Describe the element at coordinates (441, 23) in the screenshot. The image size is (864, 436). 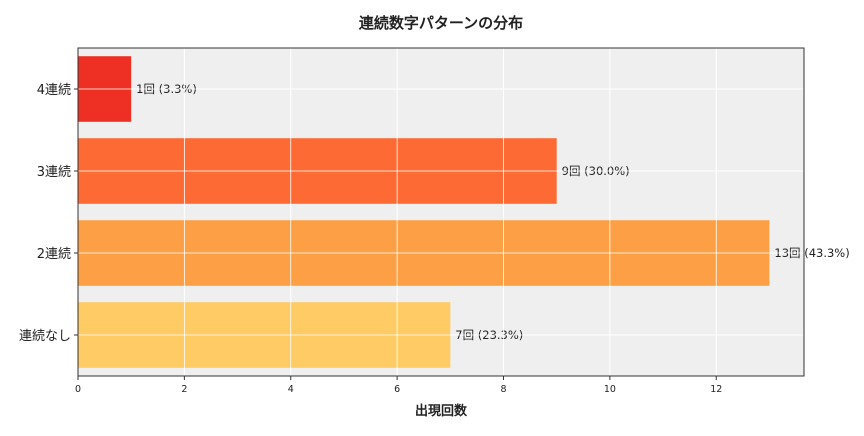
I see `chart-title: 連続数字パターンの分布` at that location.